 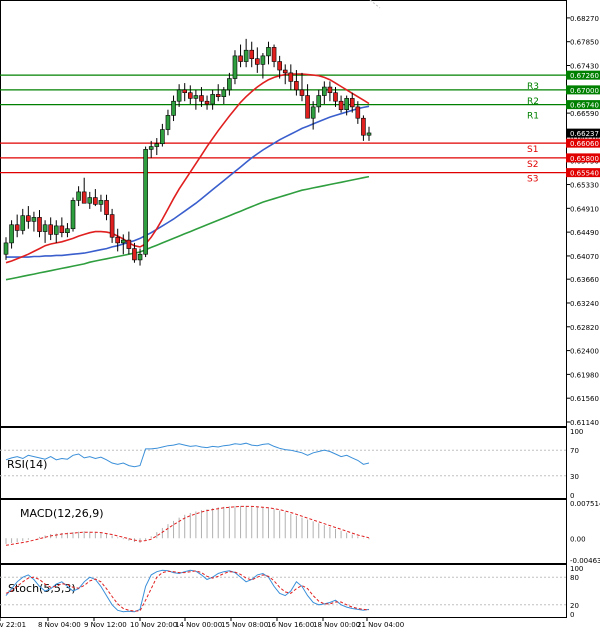 What do you see at coordinates (198, 625) in the screenshot?
I see `x-tick-label: 14 Nov 00:00` at bounding box center [198, 625].